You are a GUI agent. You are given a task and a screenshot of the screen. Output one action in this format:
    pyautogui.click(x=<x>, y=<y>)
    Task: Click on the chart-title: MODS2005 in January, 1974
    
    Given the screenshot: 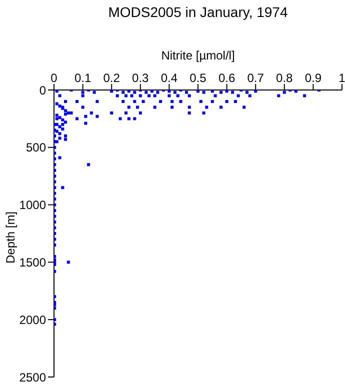 What is the action you would take?
    pyautogui.click(x=198, y=12)
    